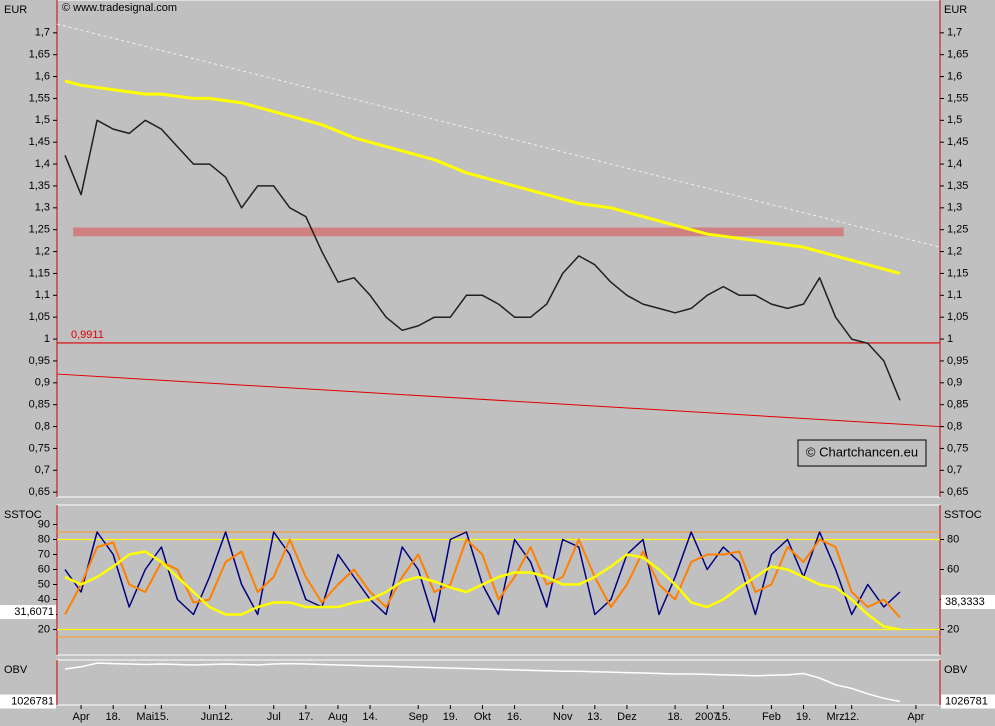 The image size is (995, 726). What do you see at coordinates (34, 612) in the screenshot?
I see `value-marker-label: 31,6071` at bounding box center [34, 612].